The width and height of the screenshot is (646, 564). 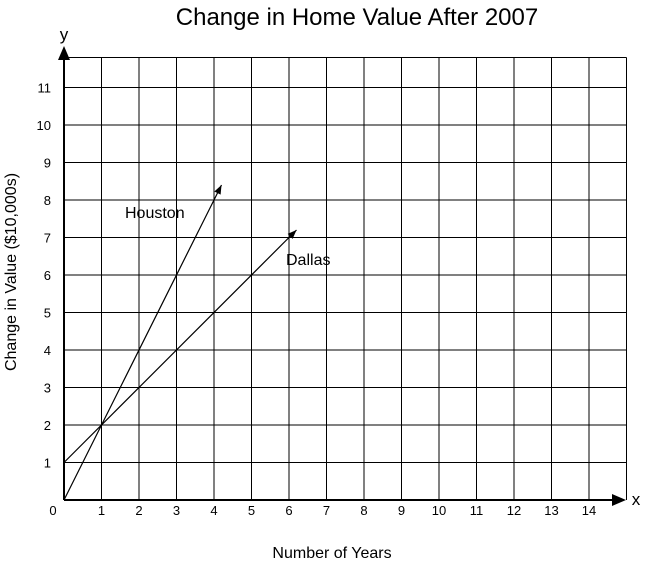 I want to click on x-tick-label: 7, so click(x=326, y=510).